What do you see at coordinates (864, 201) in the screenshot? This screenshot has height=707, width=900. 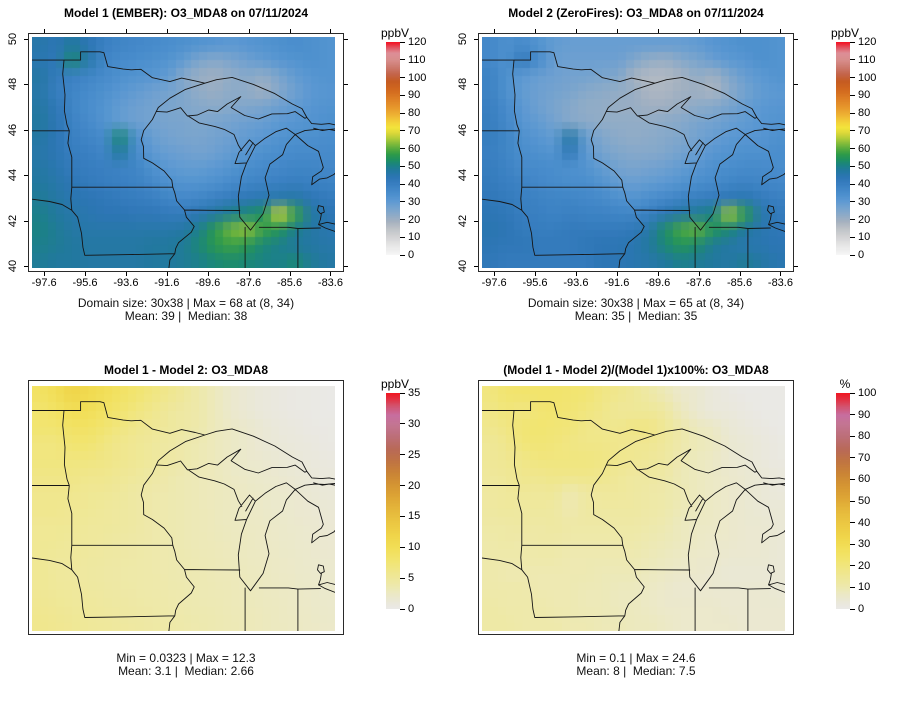 I see `colorbar-tick-label: 30` at bounding box center [864, 201].